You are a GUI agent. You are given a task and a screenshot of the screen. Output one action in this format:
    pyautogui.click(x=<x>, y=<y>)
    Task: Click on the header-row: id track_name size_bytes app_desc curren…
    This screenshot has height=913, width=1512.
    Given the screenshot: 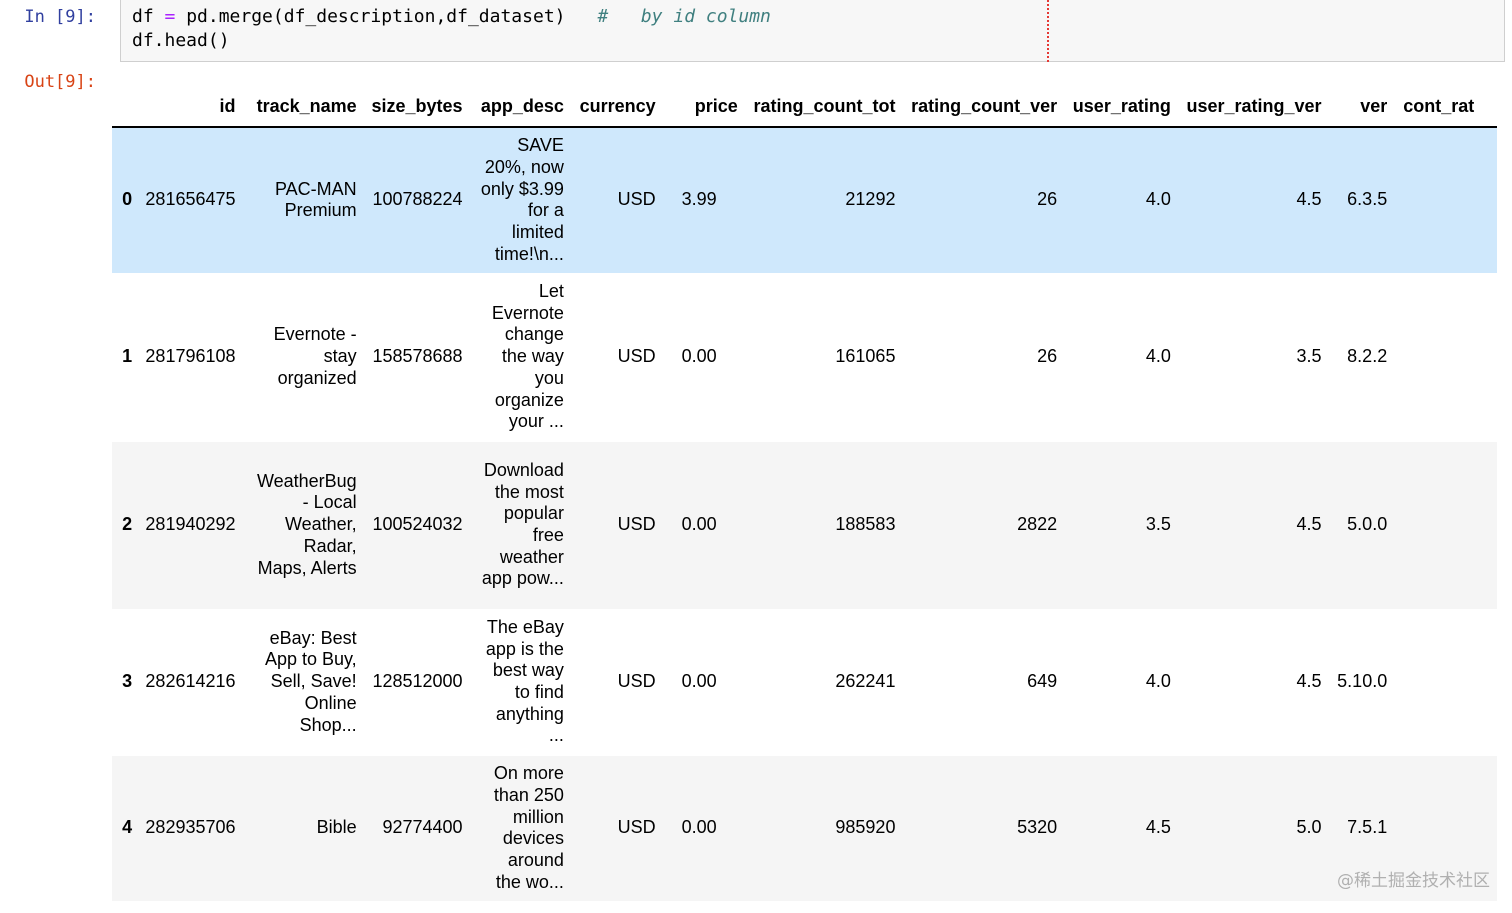 What is the action you would take?
    pyautogui.click(x=804, y=107)
    